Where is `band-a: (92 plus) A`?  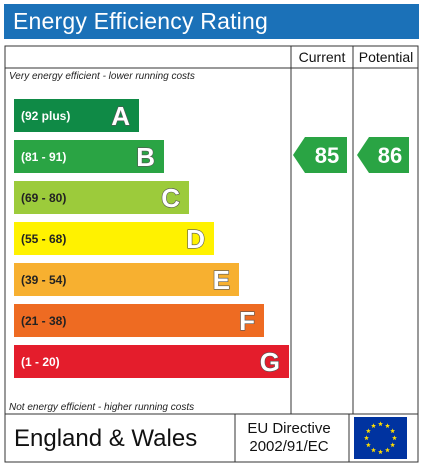
band-a: (92 plus) A is located at coordinates (76, 115).